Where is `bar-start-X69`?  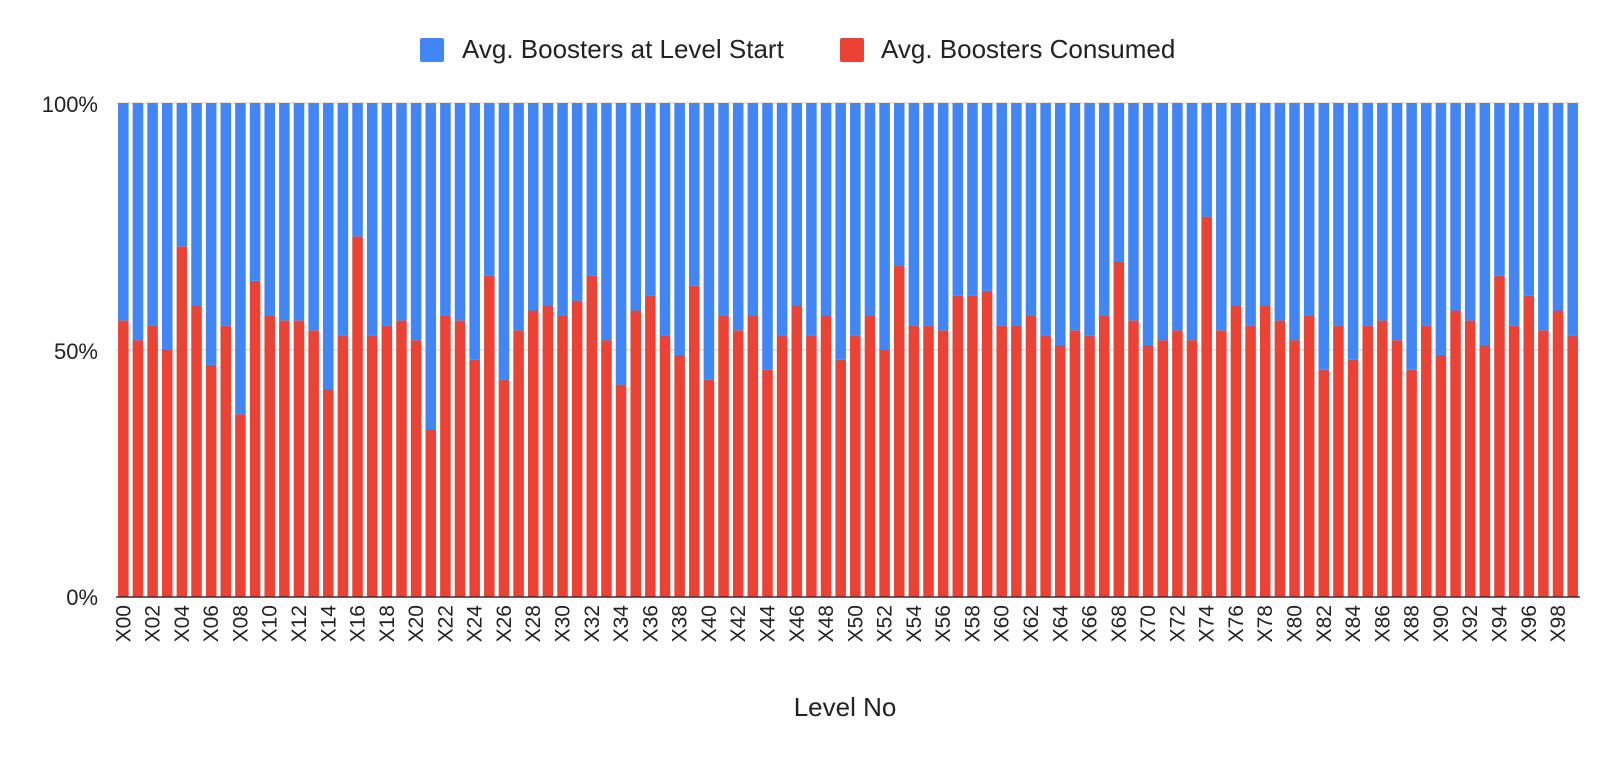
bar-start-X69 is located at coordinates (1133, 212).